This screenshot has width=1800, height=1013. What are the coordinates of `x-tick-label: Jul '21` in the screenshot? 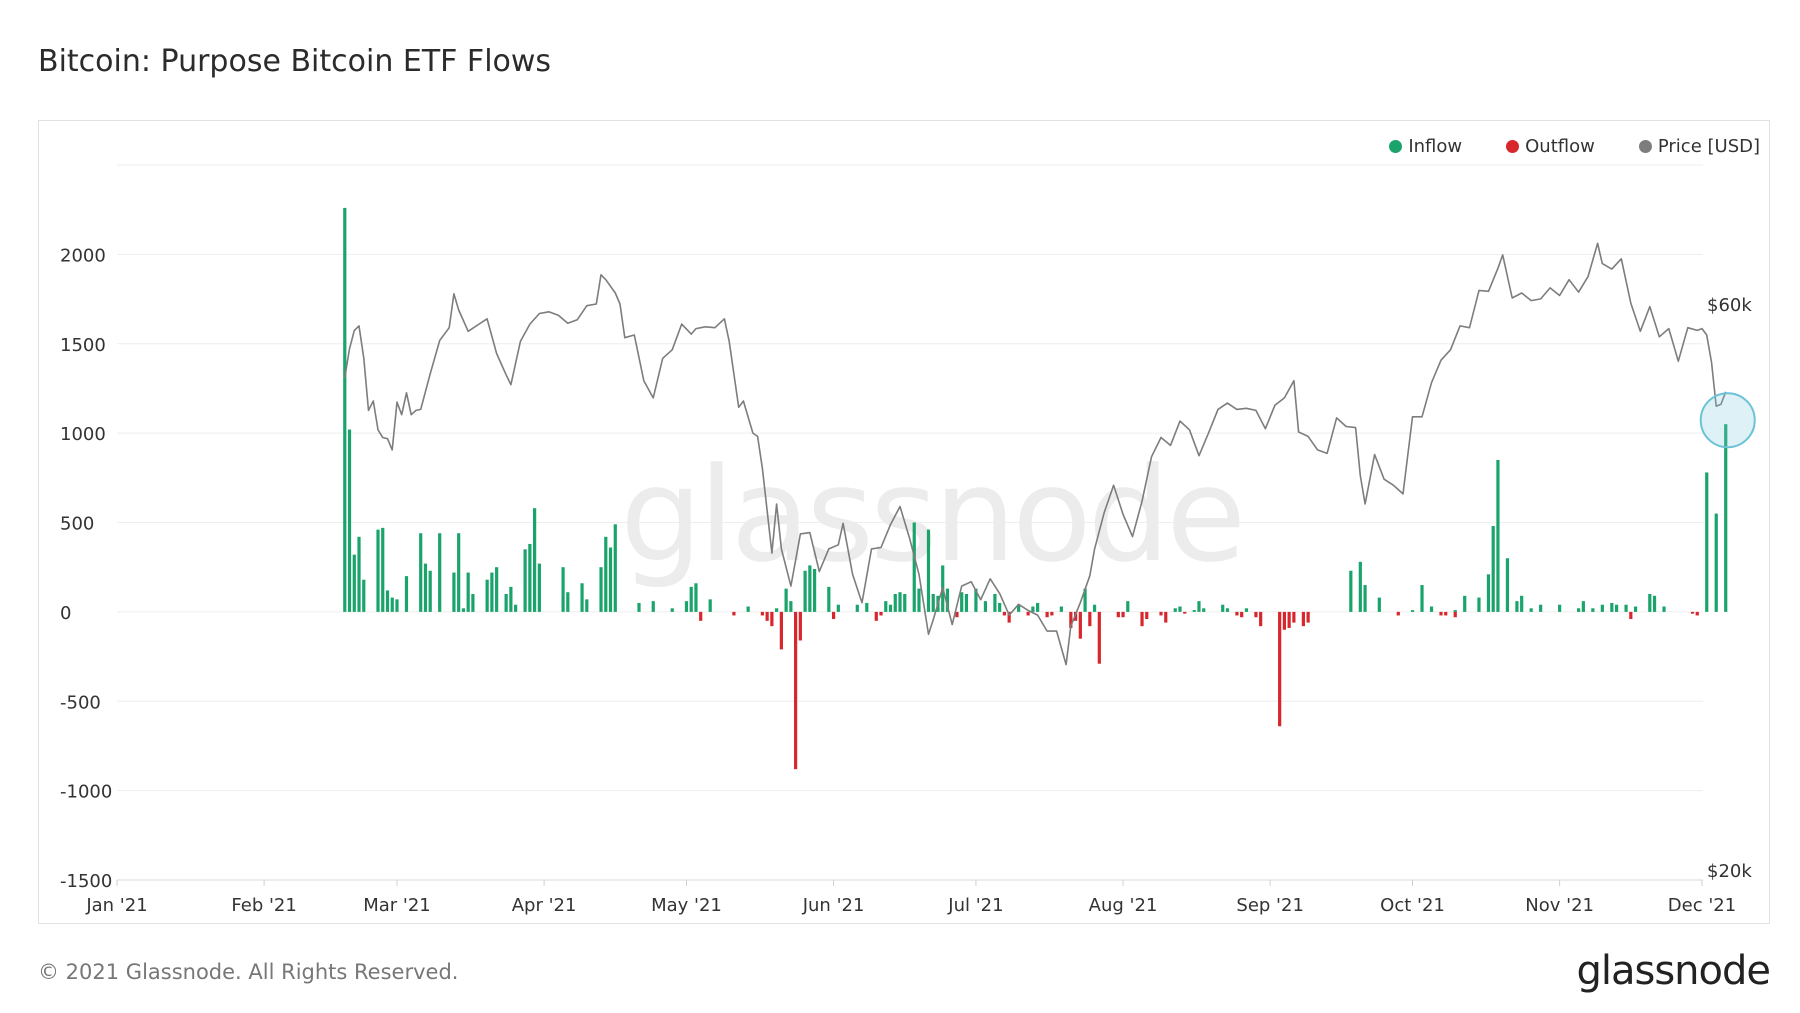 It's located at (975, 905).